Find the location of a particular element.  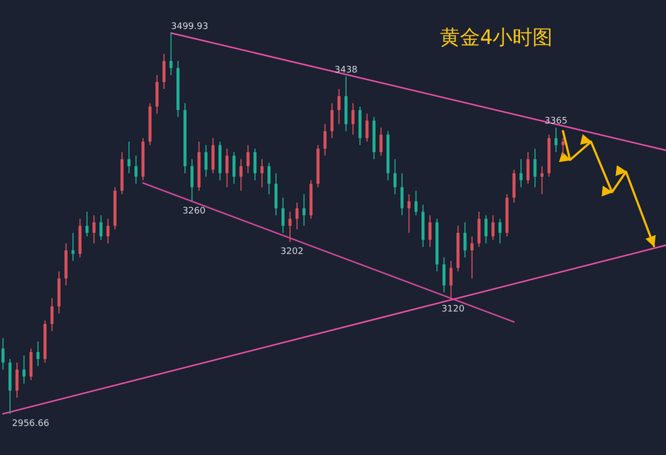

annotation: 3438 is located at coordinates (346, 70).